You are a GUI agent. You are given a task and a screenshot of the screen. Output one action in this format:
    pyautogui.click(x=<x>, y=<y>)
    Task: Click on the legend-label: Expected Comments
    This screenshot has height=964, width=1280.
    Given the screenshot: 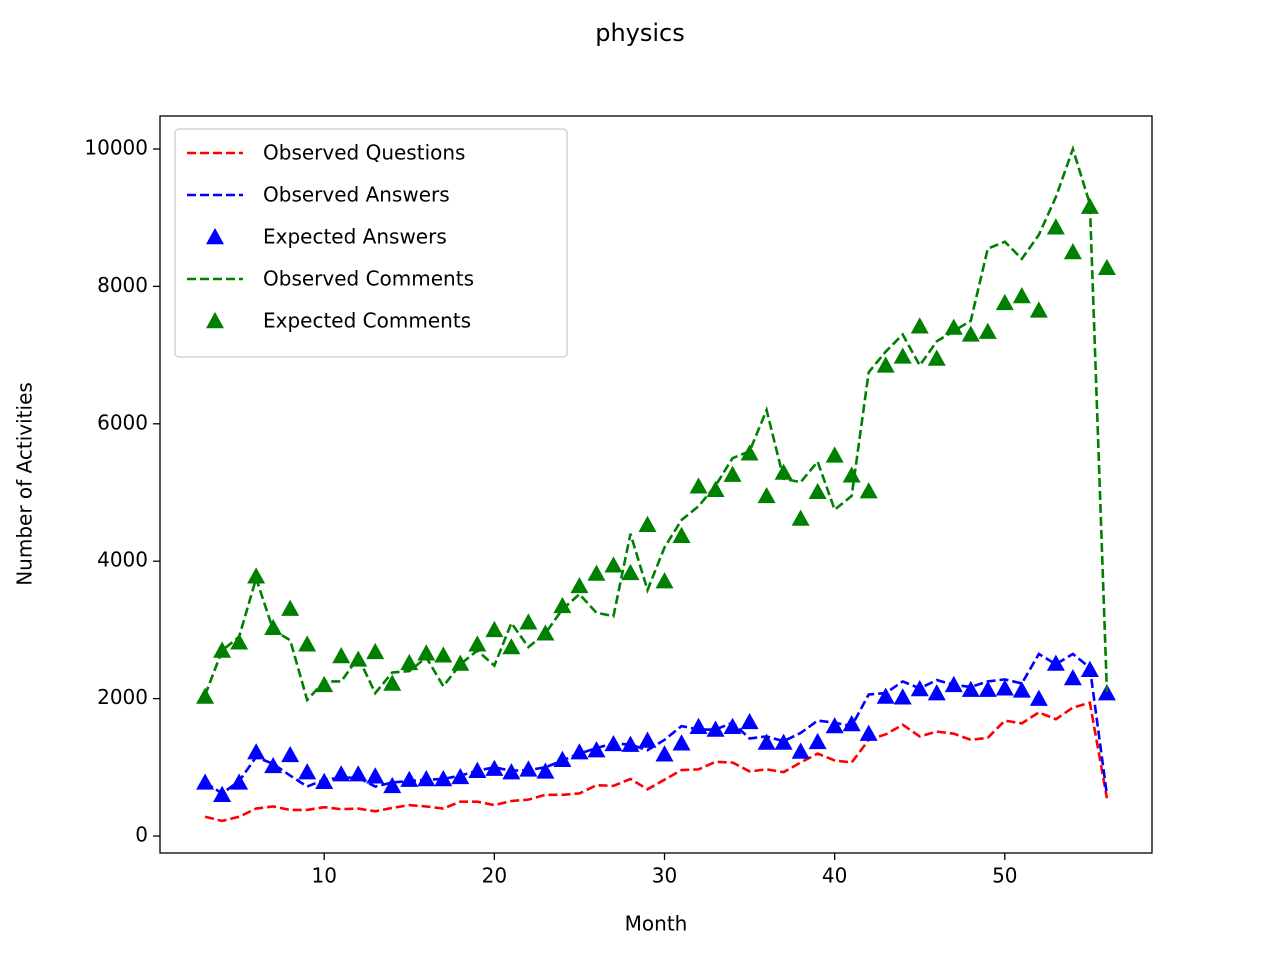 What is the action you would take?
    pyautogui.click(x=367, y=321)
    